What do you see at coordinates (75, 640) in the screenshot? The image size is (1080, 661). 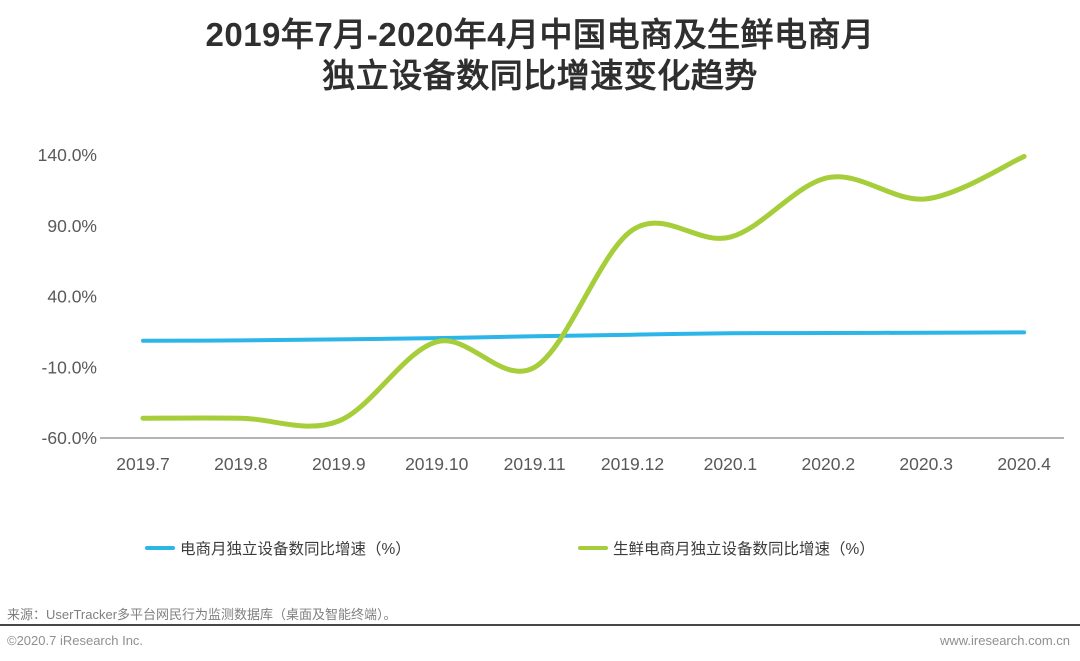 I see `copyright-text: ©2020.7 iResearch Inc.` at bounding box center [75, 640].